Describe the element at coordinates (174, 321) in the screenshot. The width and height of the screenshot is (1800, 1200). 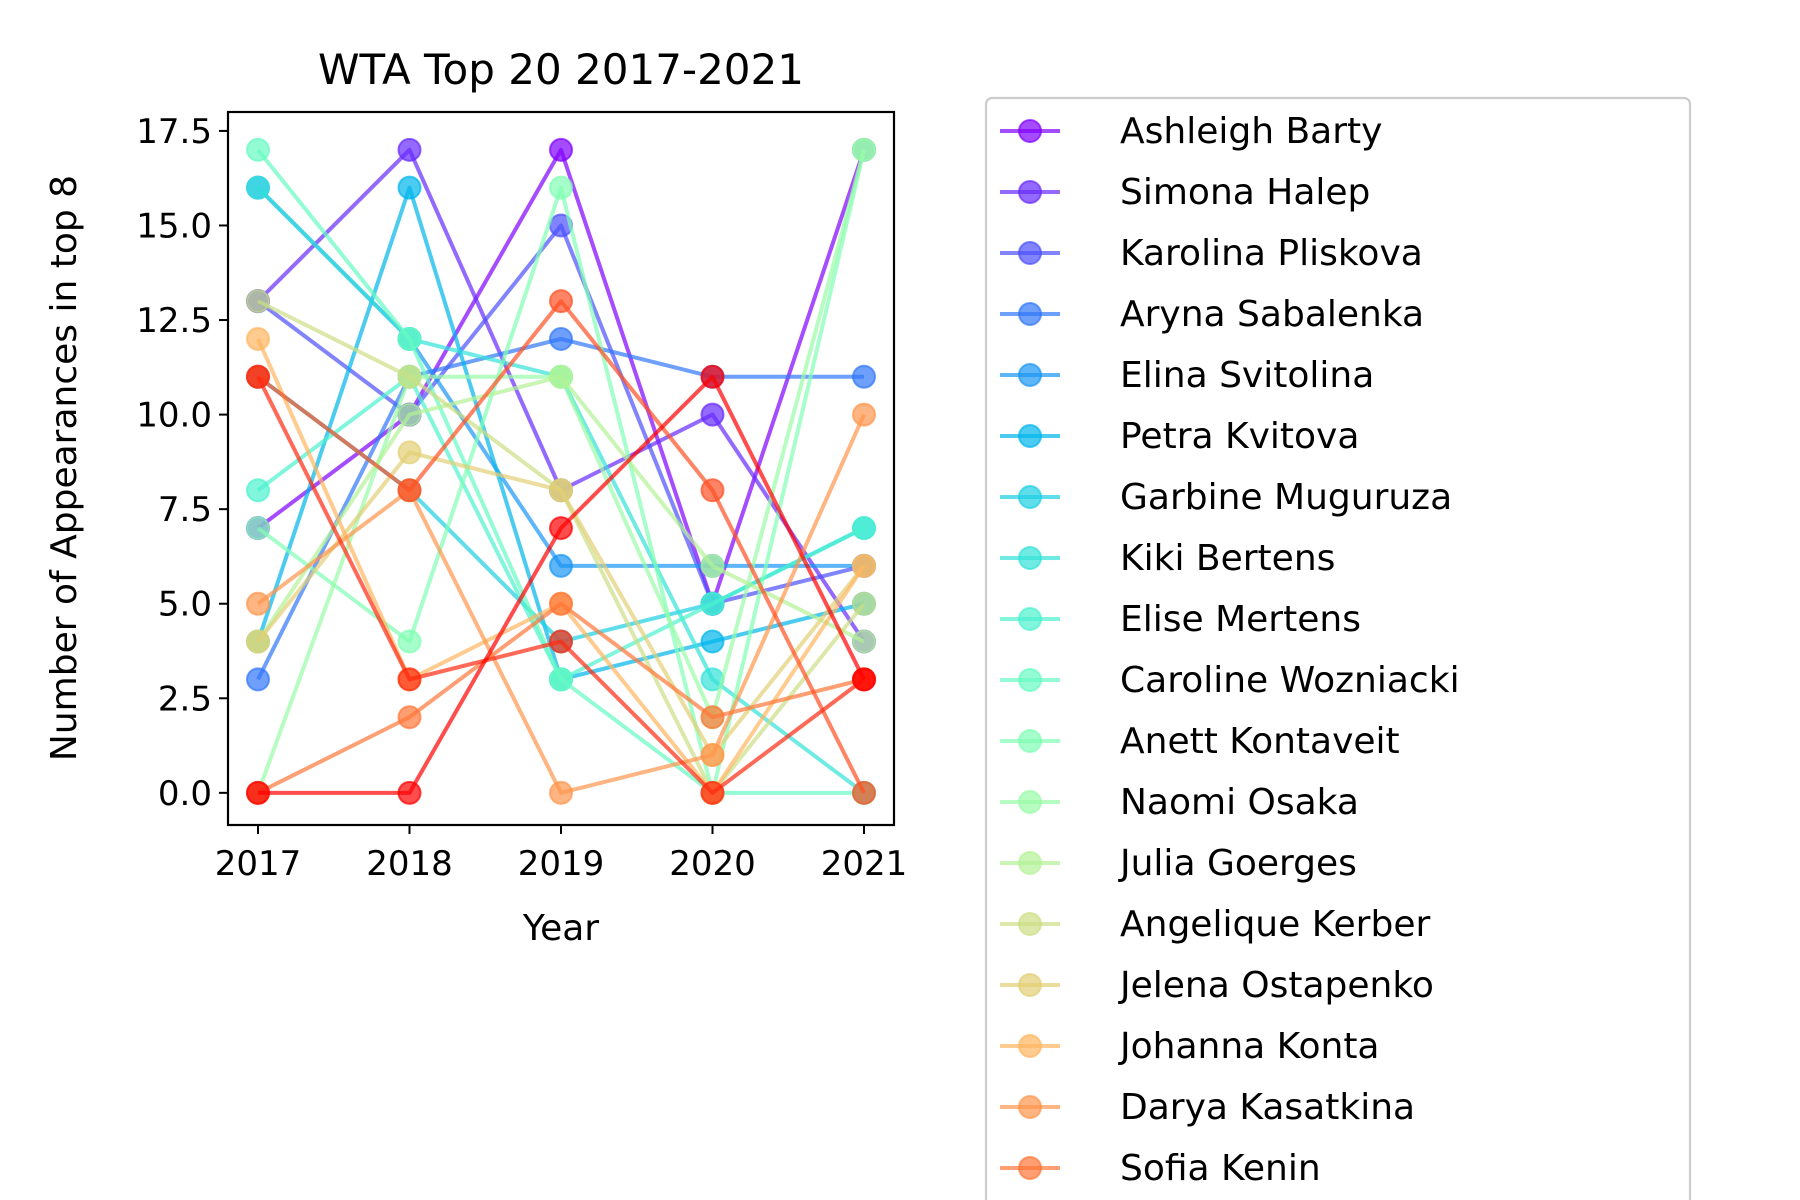
I see `y-tick-label: 12.5` at that location.